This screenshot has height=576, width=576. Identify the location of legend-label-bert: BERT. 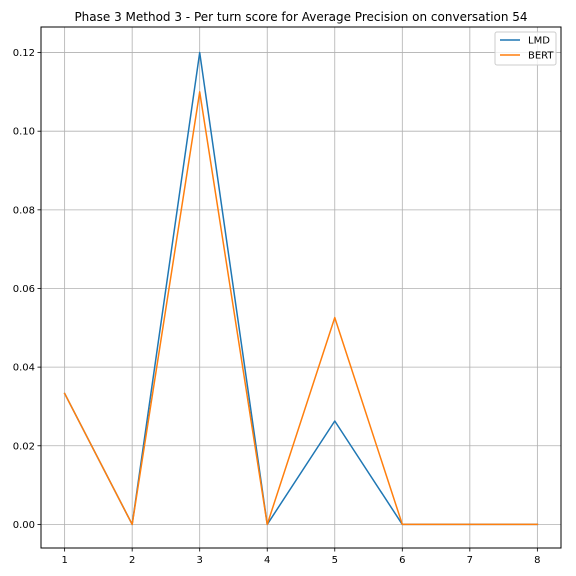
(541, 56).